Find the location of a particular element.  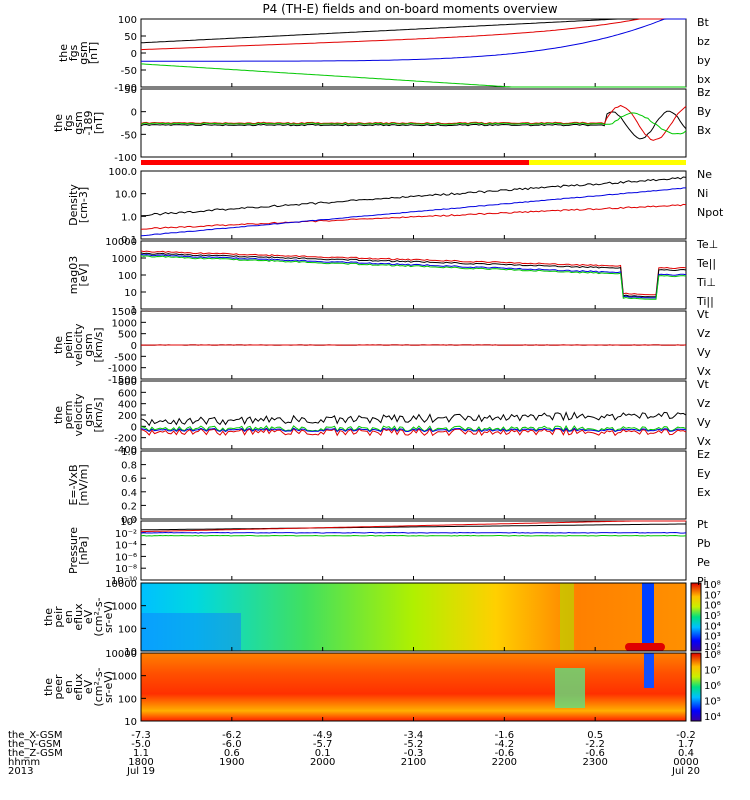

series-line-te-perp is located at coordinates (413, 273).